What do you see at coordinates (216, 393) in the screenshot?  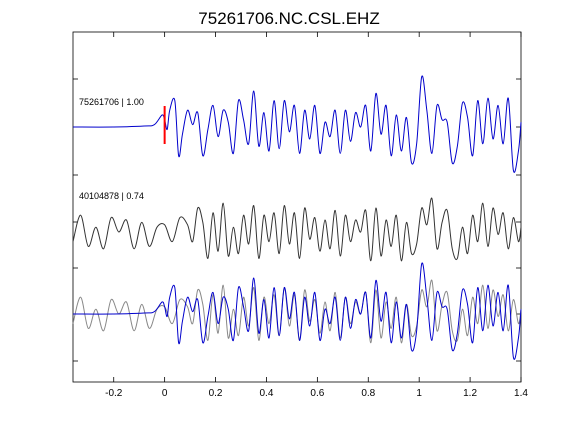 I see `x-tick-label: 0.2` at bounding box center [216, 393].